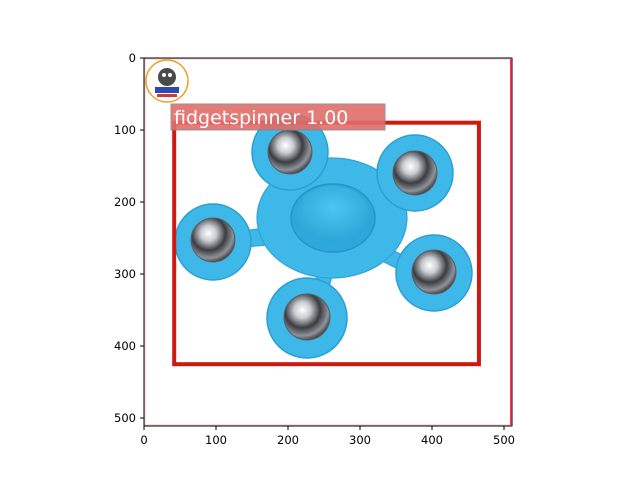 Image resolution: width=640 pixels, height=480 pixels. What do you see at coordinates (143, 440) in the screenshot?
I see `x-tick-label: 0` at bounding box center [143, 440].